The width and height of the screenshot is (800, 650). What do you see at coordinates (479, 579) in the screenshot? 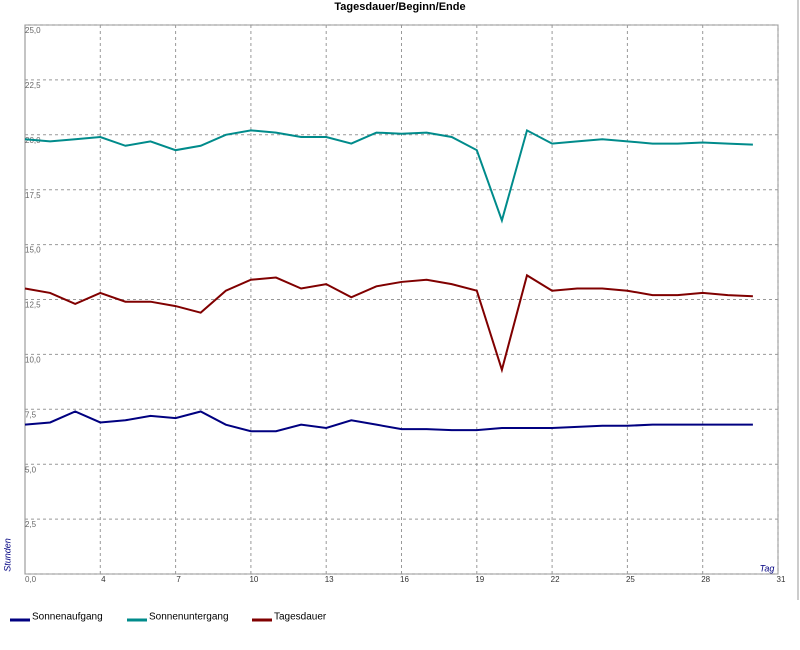
I see `x-tick-label: 19` at bounding box center [479, 579].